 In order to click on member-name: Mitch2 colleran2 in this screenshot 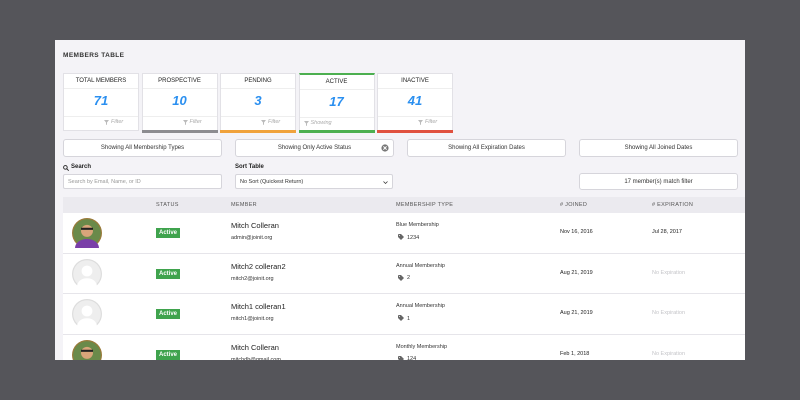, I will do `click(258, 266)`.